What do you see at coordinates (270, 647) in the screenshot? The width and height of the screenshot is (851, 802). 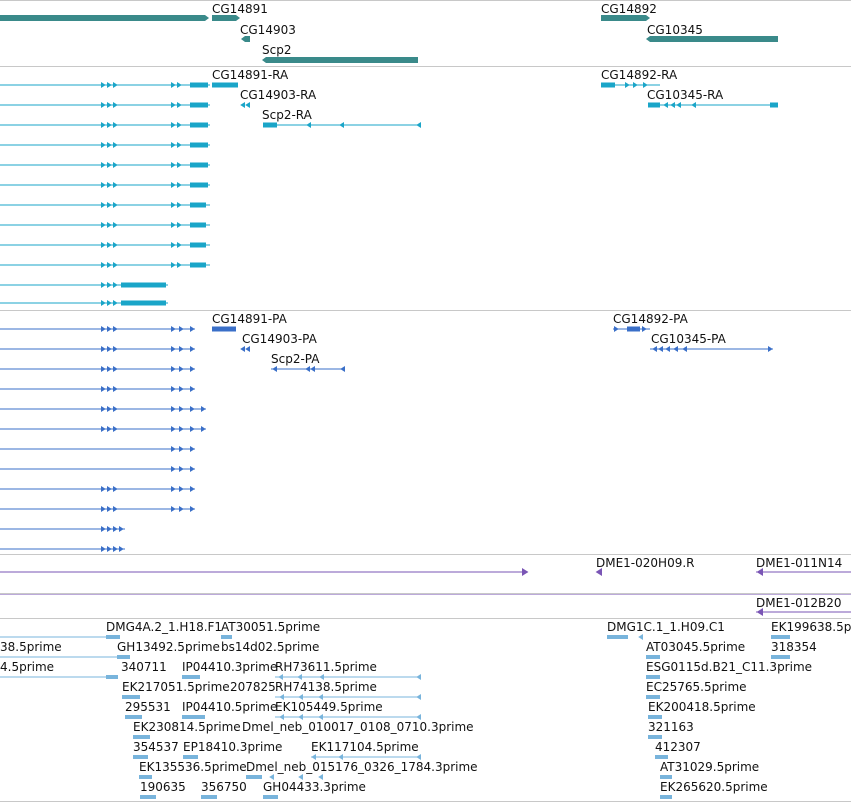 I see `est-label: bs14d02.5prime` at bounding box center [270, 647].